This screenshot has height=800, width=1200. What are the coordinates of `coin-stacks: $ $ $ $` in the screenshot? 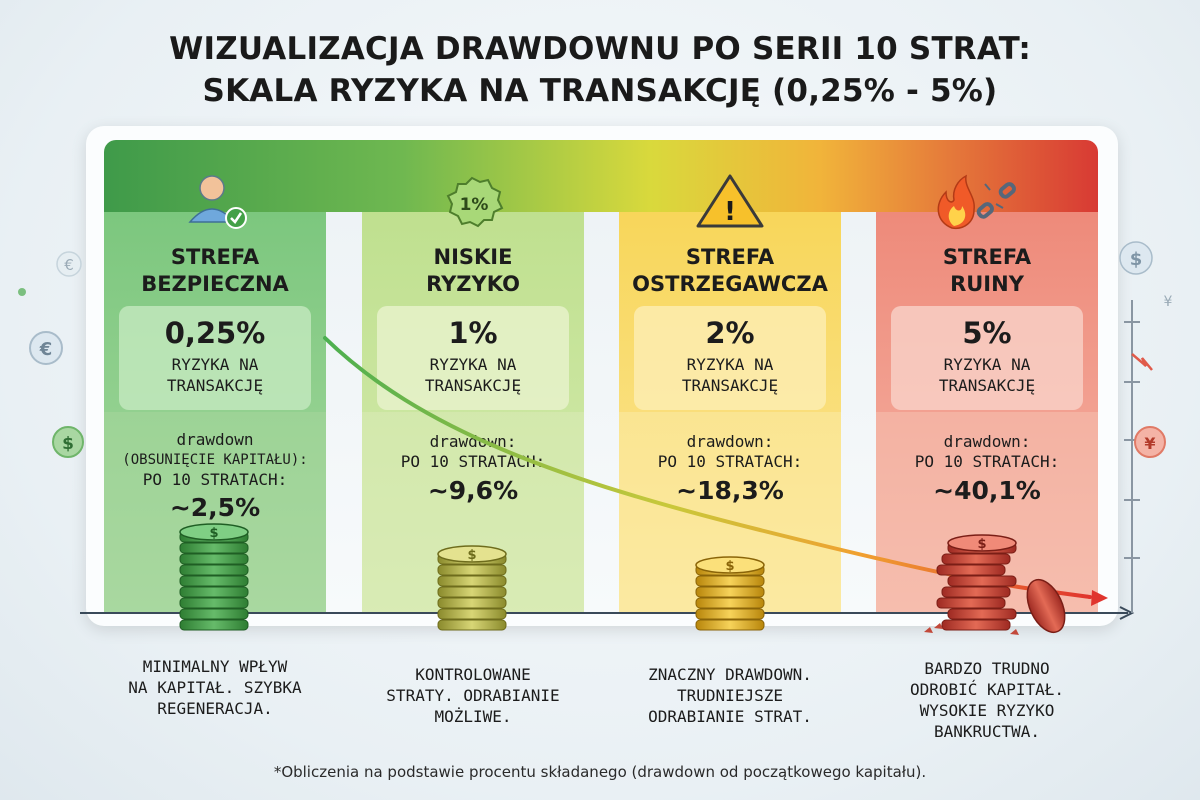 It's located at (622, 579).